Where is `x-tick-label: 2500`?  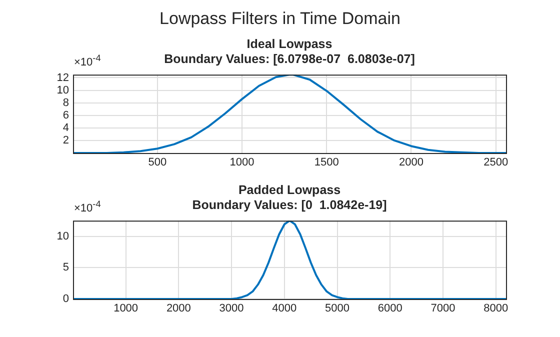
x-tick-label: 2500 is located at coordinates (496, 162).